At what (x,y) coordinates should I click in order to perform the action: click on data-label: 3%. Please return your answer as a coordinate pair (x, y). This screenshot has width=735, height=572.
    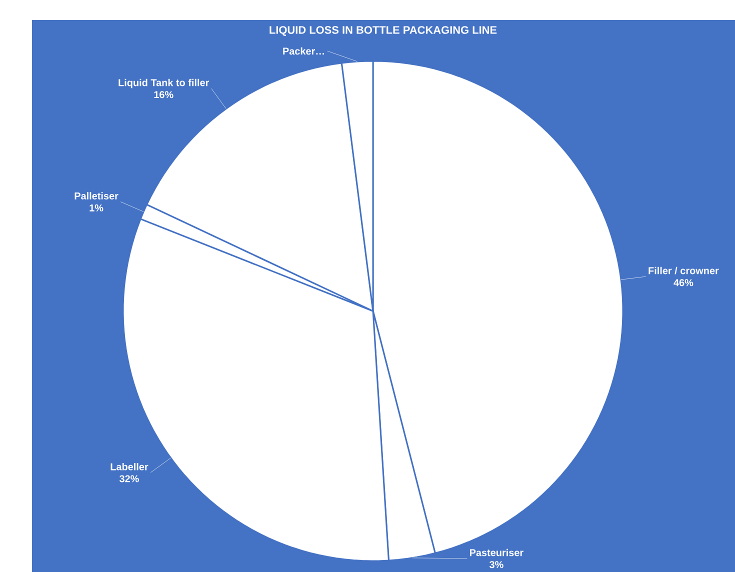
    Looking at the image, I should click on (496, 564).